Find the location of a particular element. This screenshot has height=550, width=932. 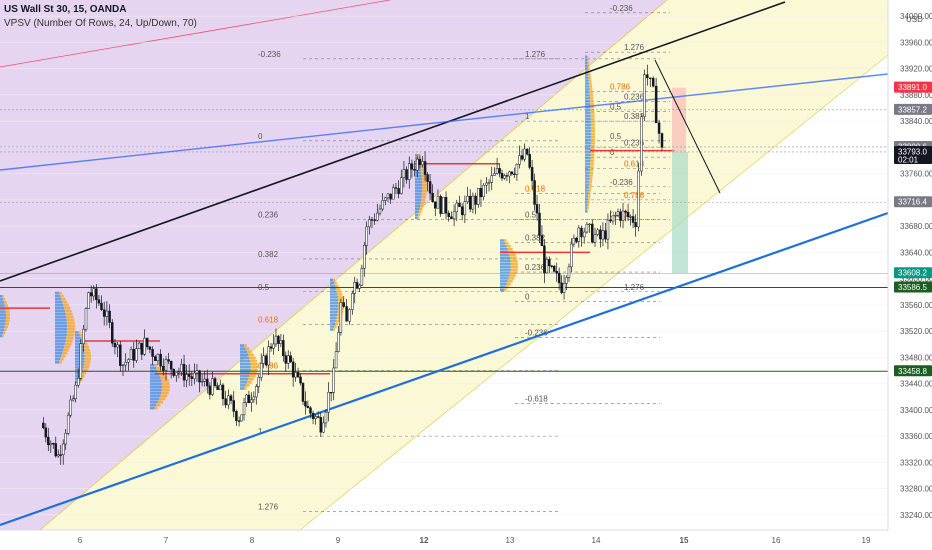

y-tick-label: 33840.00 is located at coordinates (916, 121).